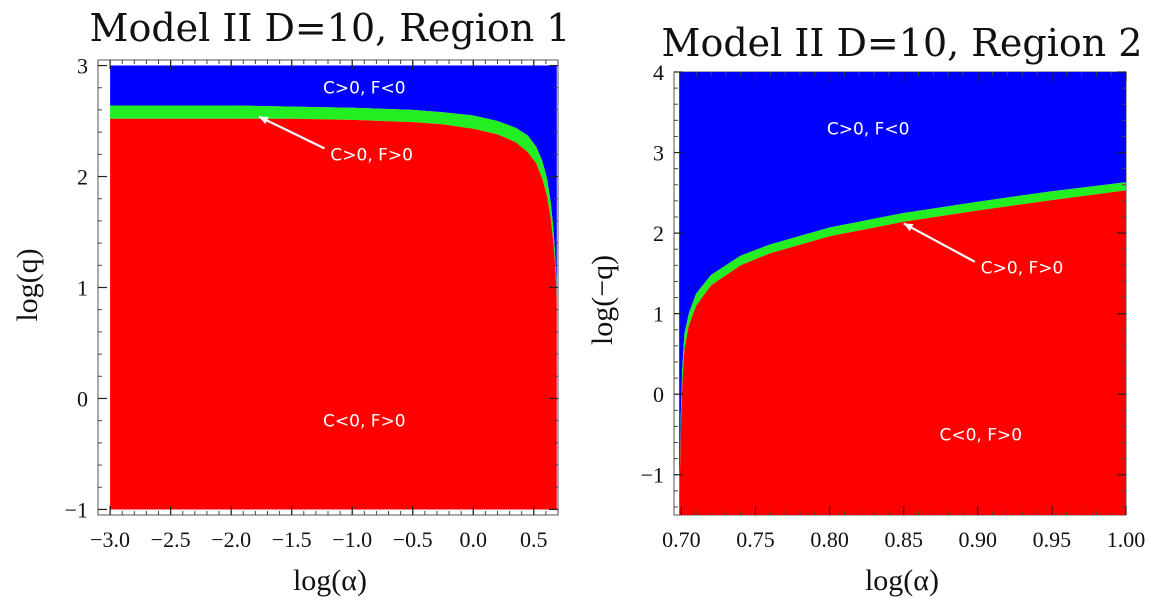  I want to click on x-tick-label: −3.0, so click(110, 539).